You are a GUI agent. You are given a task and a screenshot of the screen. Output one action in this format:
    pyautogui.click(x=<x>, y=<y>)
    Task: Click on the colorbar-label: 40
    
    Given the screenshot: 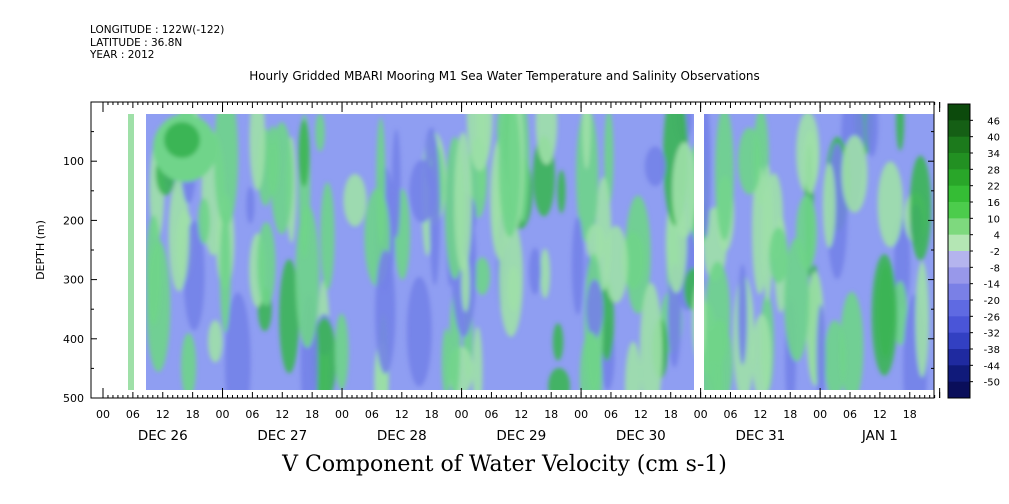 What is the action you would take?
    pyautogui.click(x=993, y=138)
    